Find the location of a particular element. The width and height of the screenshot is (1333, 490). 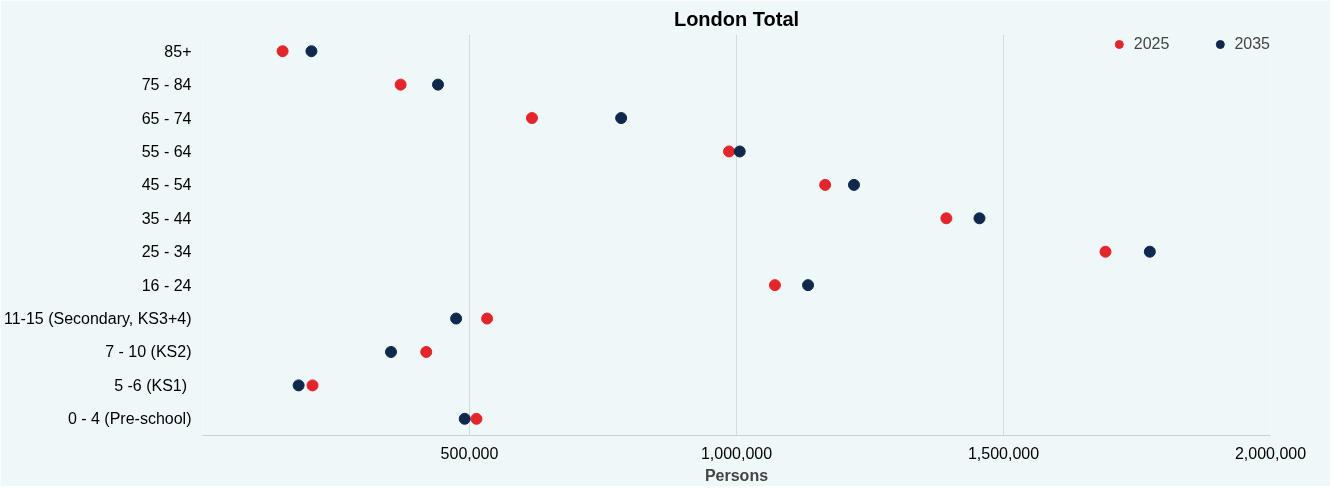

y-tick-label: 11-15 (Secondary, KS3+4) is located at coordinates (97, 319).